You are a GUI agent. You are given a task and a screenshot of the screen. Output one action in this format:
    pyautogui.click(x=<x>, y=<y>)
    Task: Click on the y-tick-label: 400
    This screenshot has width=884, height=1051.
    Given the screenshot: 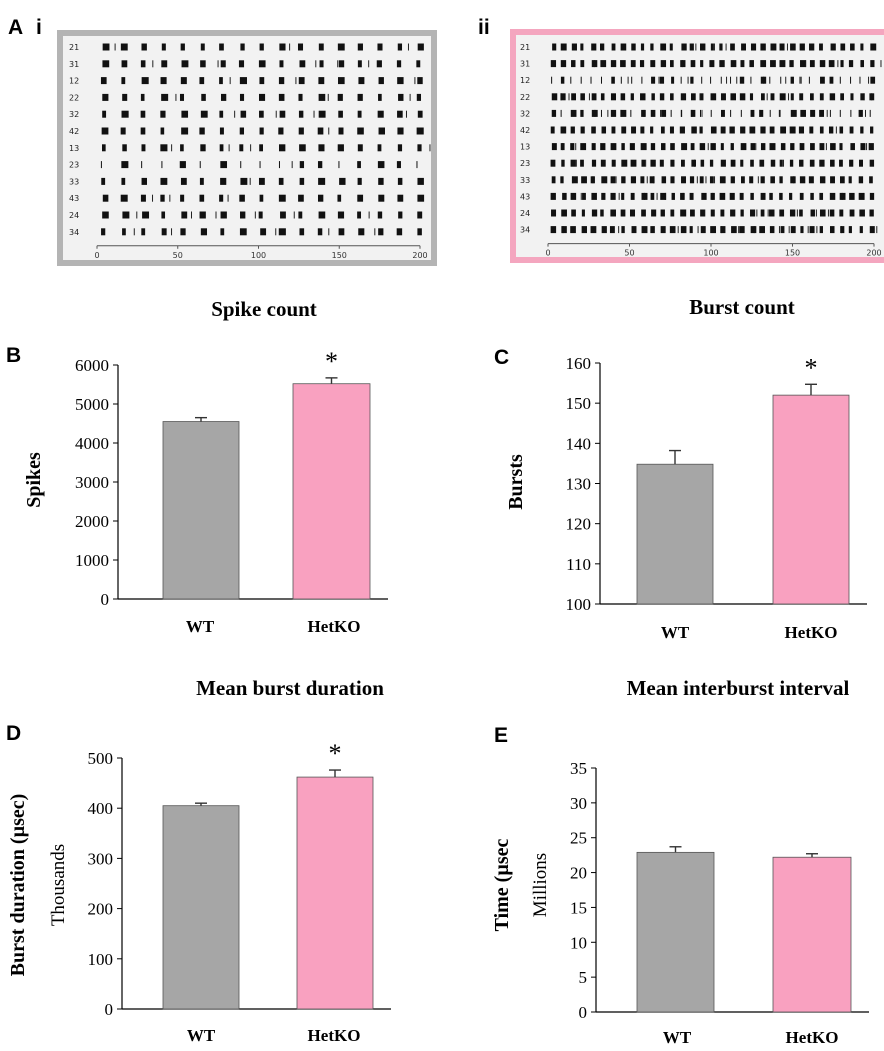 What is the action you would take?
    pyautogui.click(x=101, y=808)
    